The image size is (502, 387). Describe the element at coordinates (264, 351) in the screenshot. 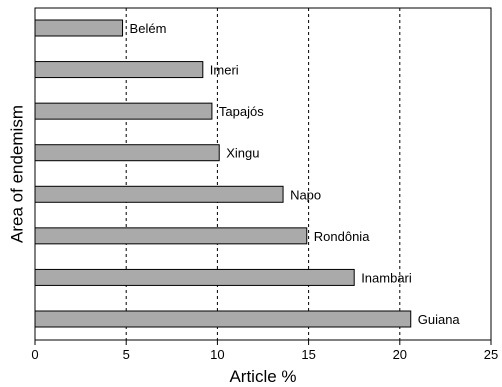

I see `x-ticks: 0 5 10 15 20 25` at that location.